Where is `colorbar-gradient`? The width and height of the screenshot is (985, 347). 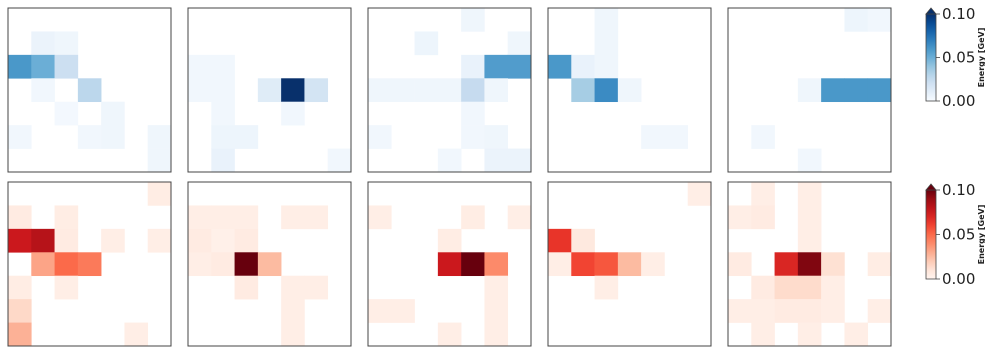
colorbar-gradient is located at coordinates (931, 57).